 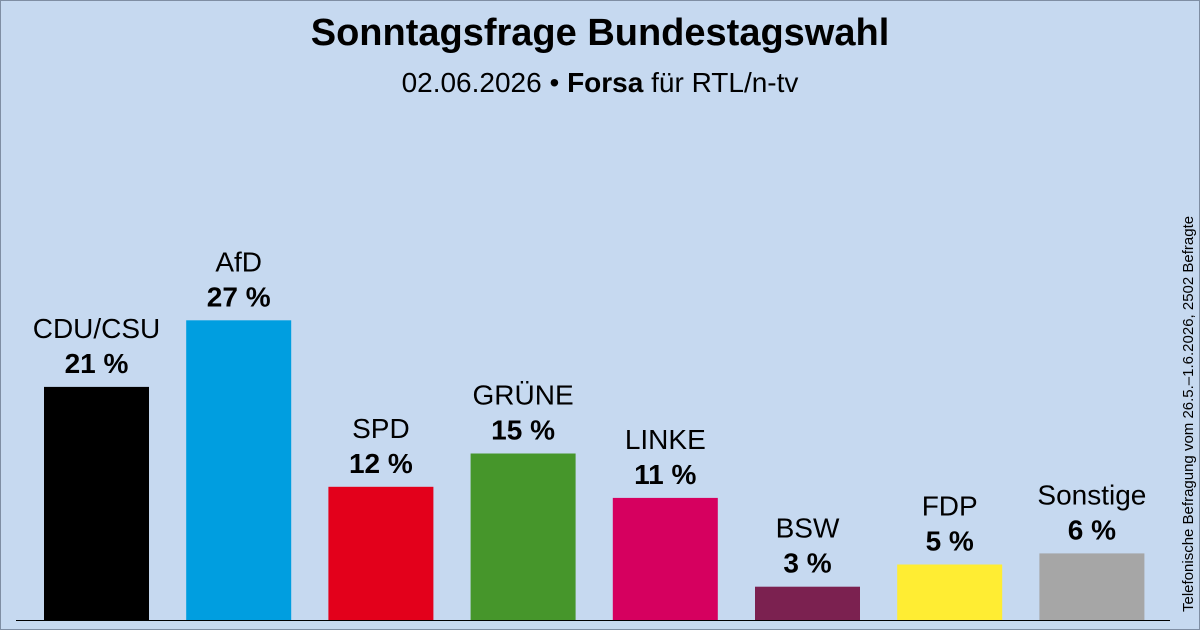 What do you see at coordinates (807, 563) in the screenshot?
I see `bar-value-label-5: 3 %` at bounding box center [807, 563].